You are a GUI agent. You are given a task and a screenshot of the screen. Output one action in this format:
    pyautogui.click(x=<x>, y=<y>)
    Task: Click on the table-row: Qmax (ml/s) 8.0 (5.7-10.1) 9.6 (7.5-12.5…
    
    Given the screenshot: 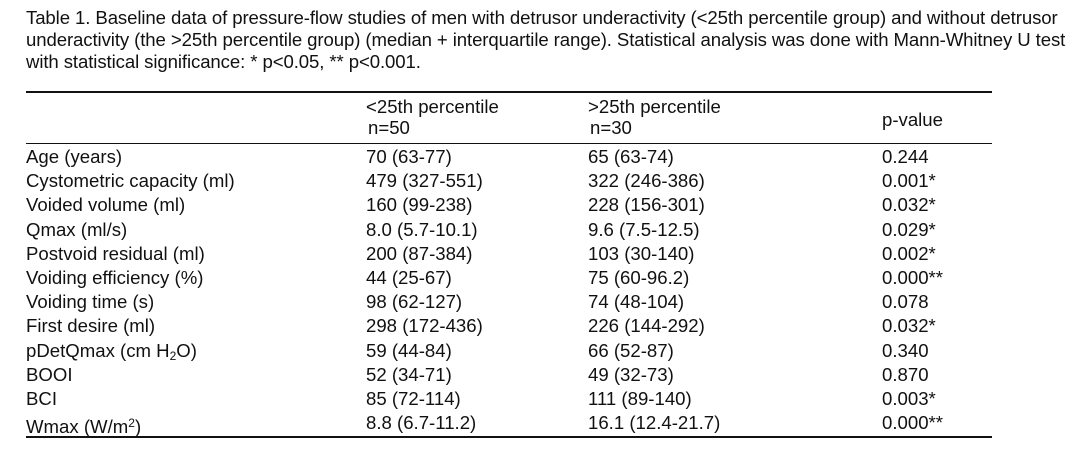 What is the action you would take?
    pyautogui.click(x=509, y=230)
    